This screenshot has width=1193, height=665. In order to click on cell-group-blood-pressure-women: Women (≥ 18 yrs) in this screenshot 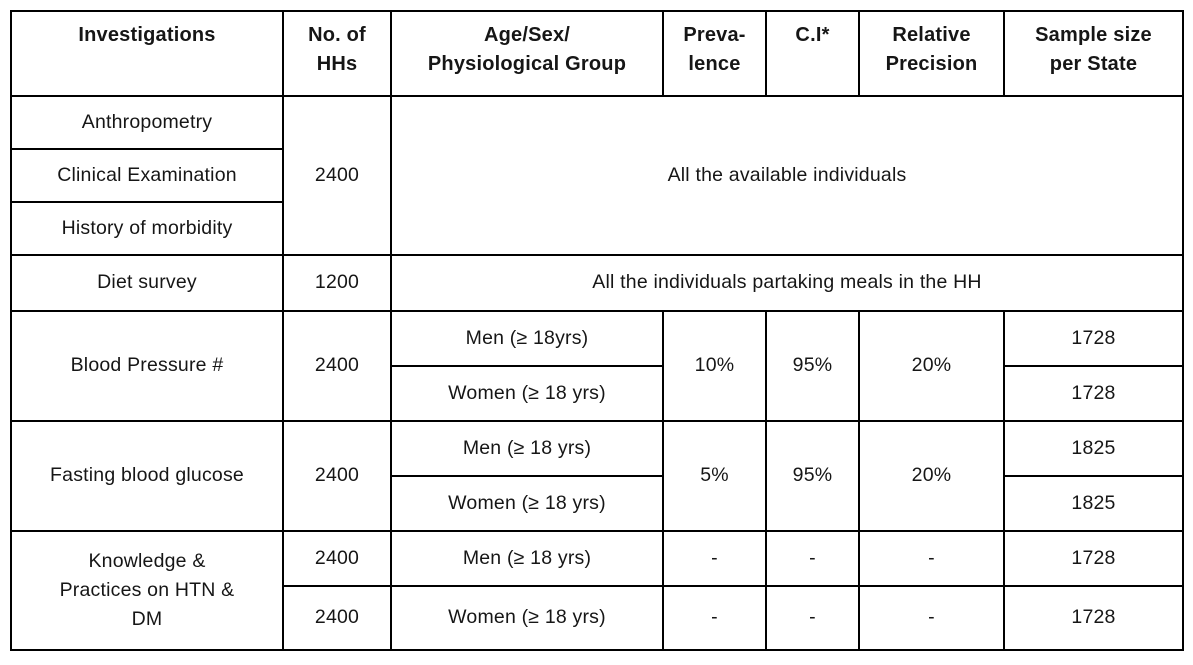, I will do `click(527, 393)`.